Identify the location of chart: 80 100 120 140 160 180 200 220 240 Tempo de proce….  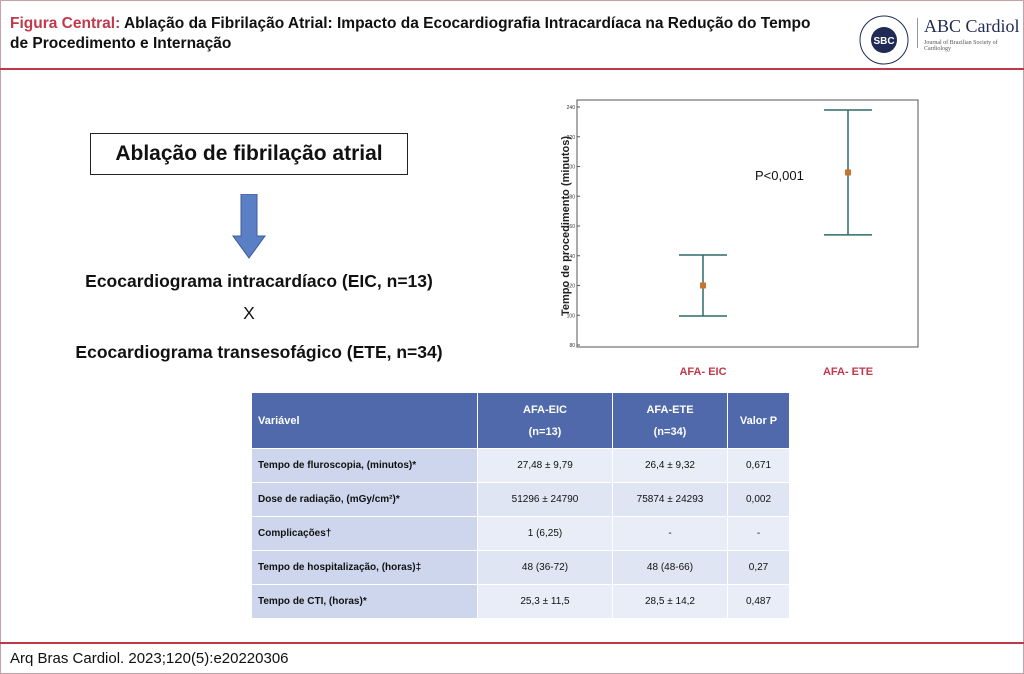
(739, 238).